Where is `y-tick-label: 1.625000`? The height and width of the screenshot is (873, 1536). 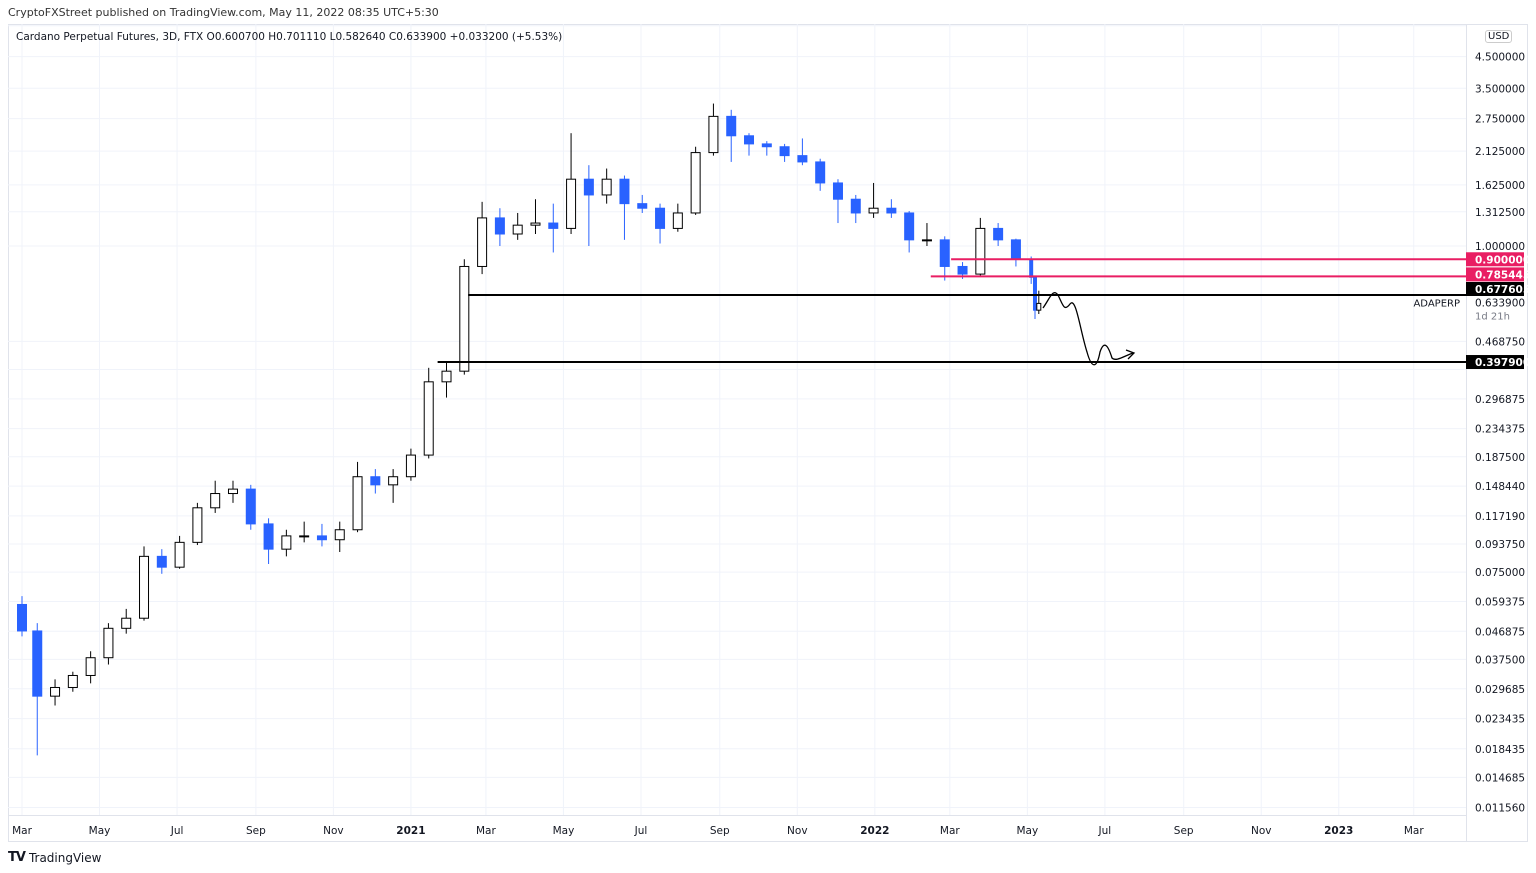 y-tick-label: 1.625000 is located at coordinates (1500, 186).